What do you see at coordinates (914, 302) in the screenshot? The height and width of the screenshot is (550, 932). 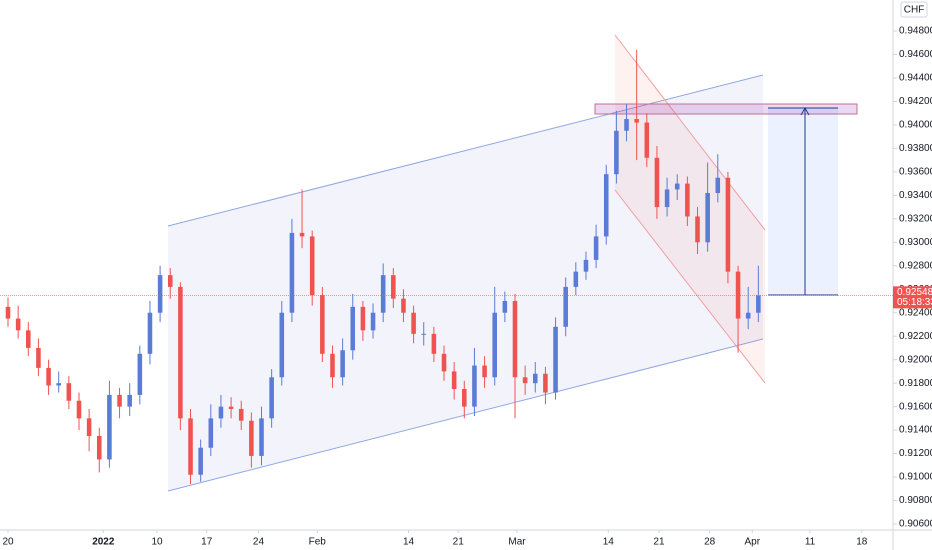 I see `countdown: 05:18:33` at bounding box center [914, 302].